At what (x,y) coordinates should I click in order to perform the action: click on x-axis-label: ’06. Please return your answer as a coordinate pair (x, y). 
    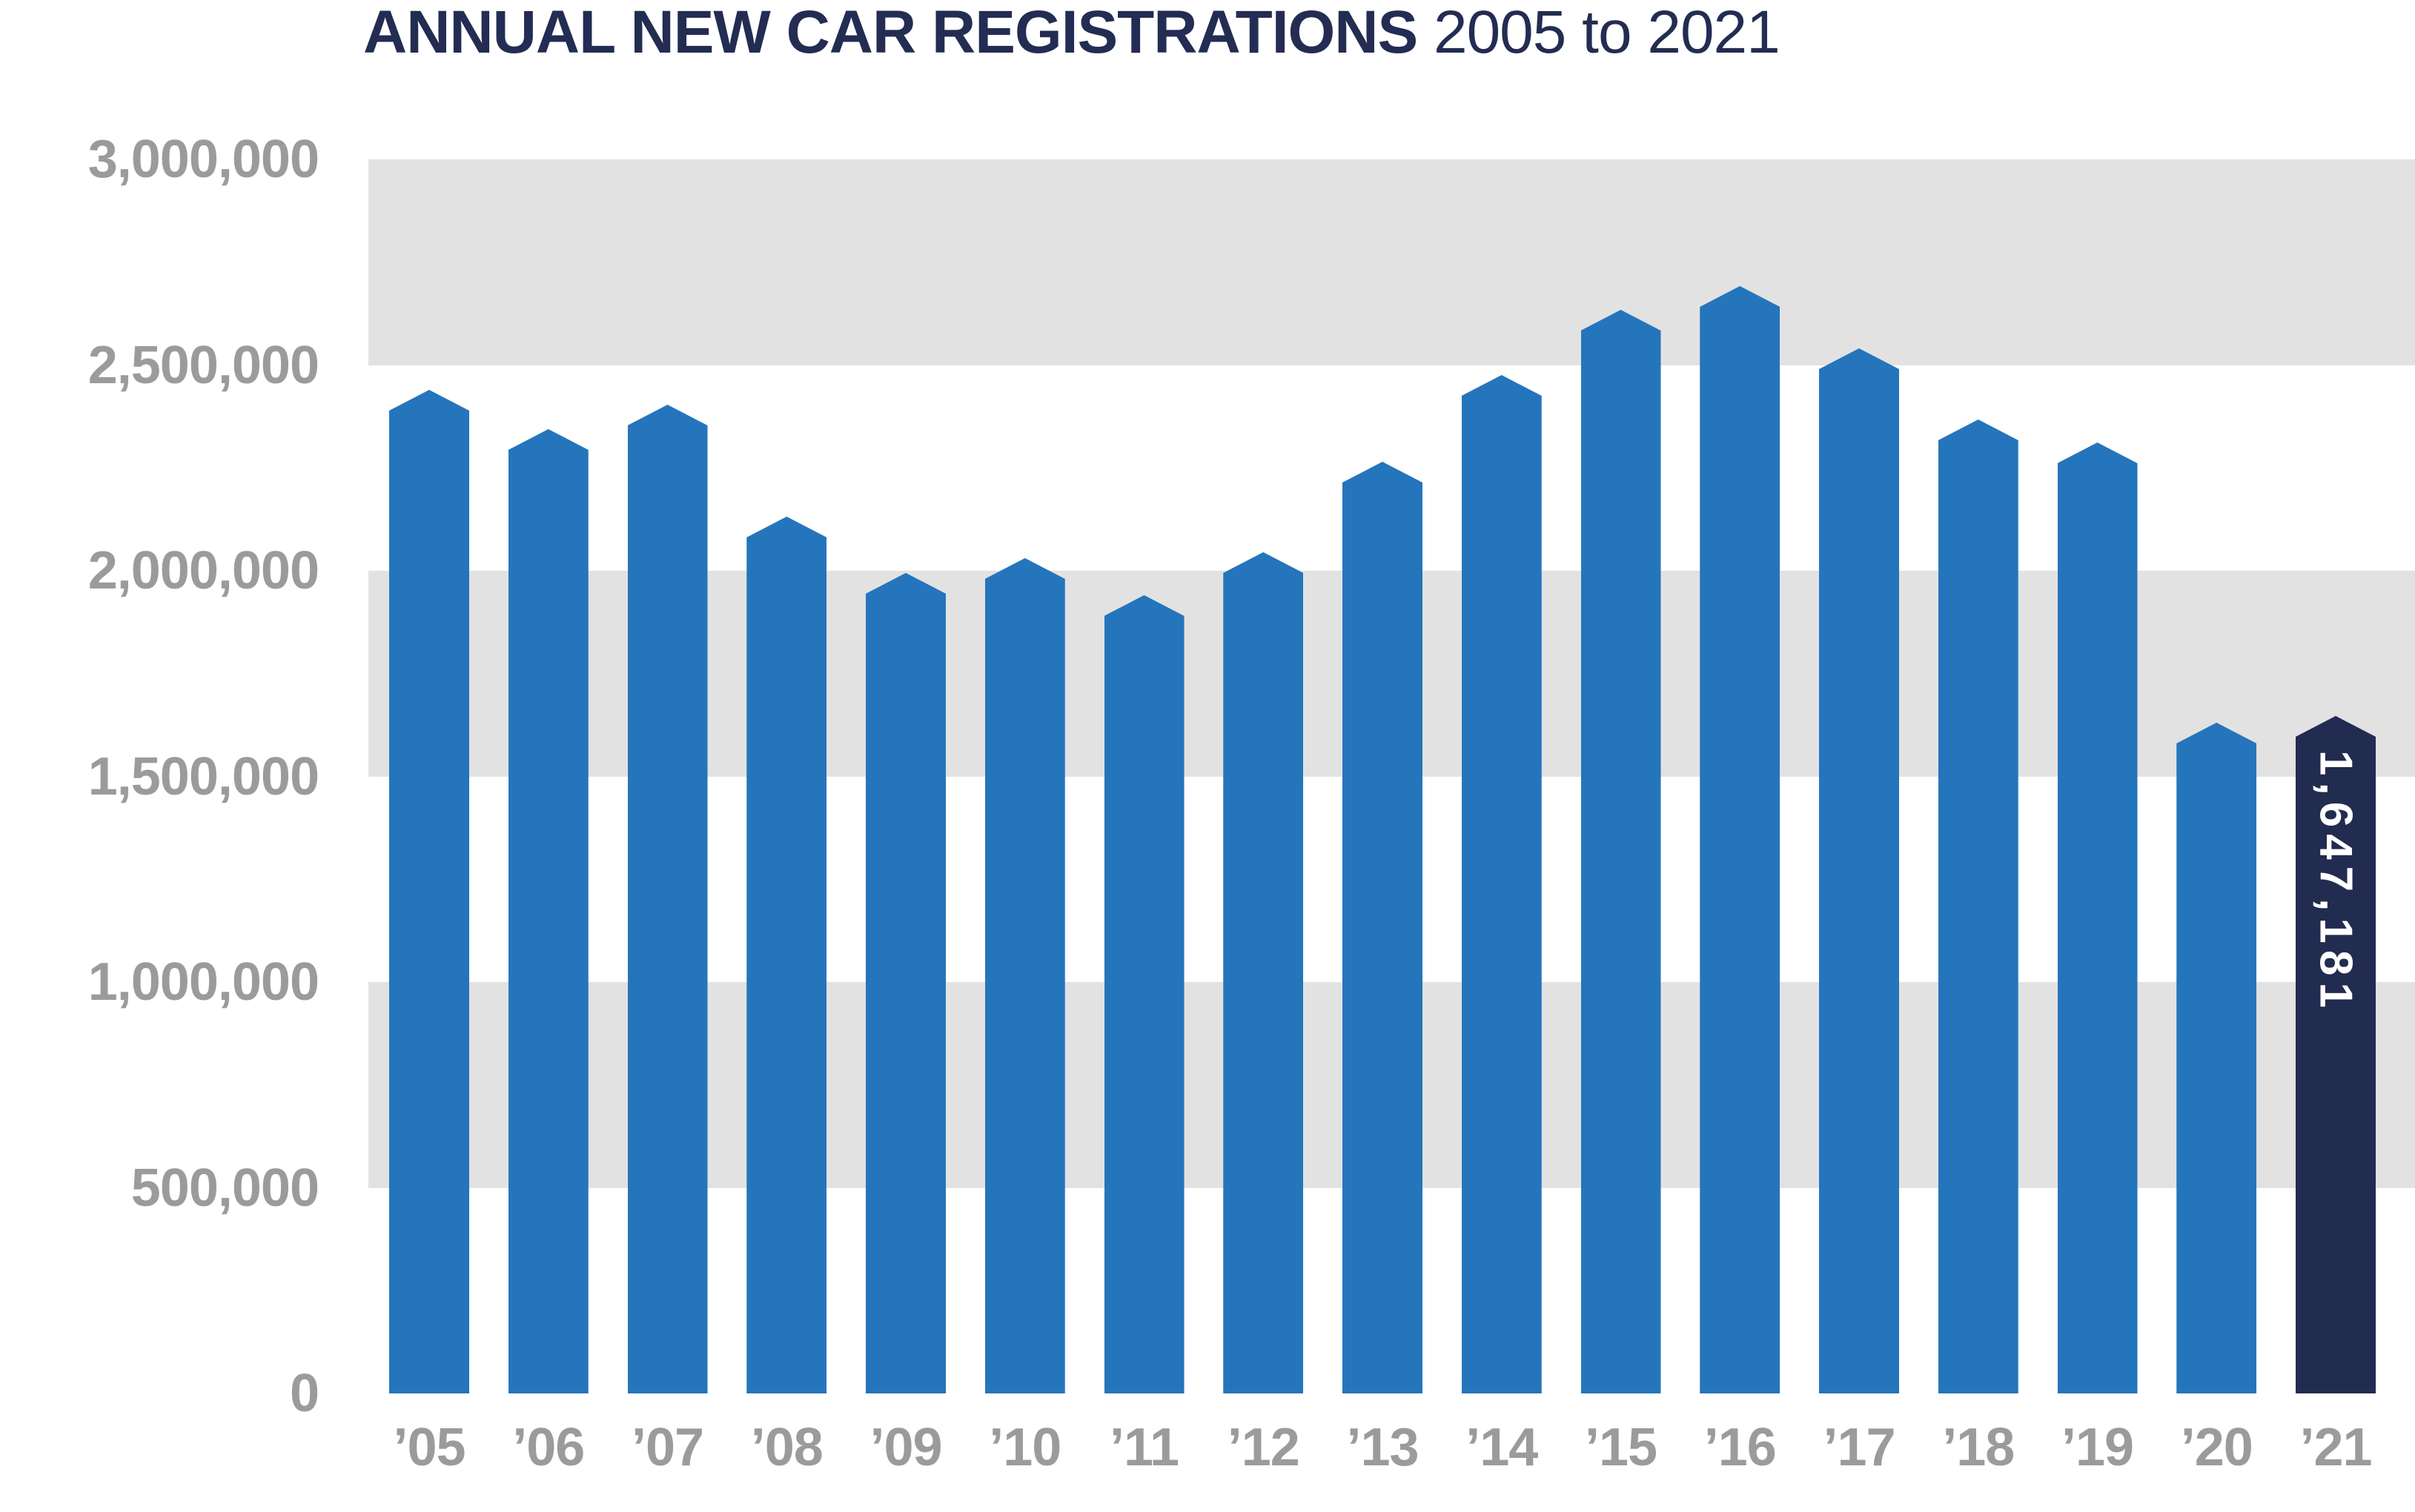
    Looking at the image, I should click on (548, 1448).